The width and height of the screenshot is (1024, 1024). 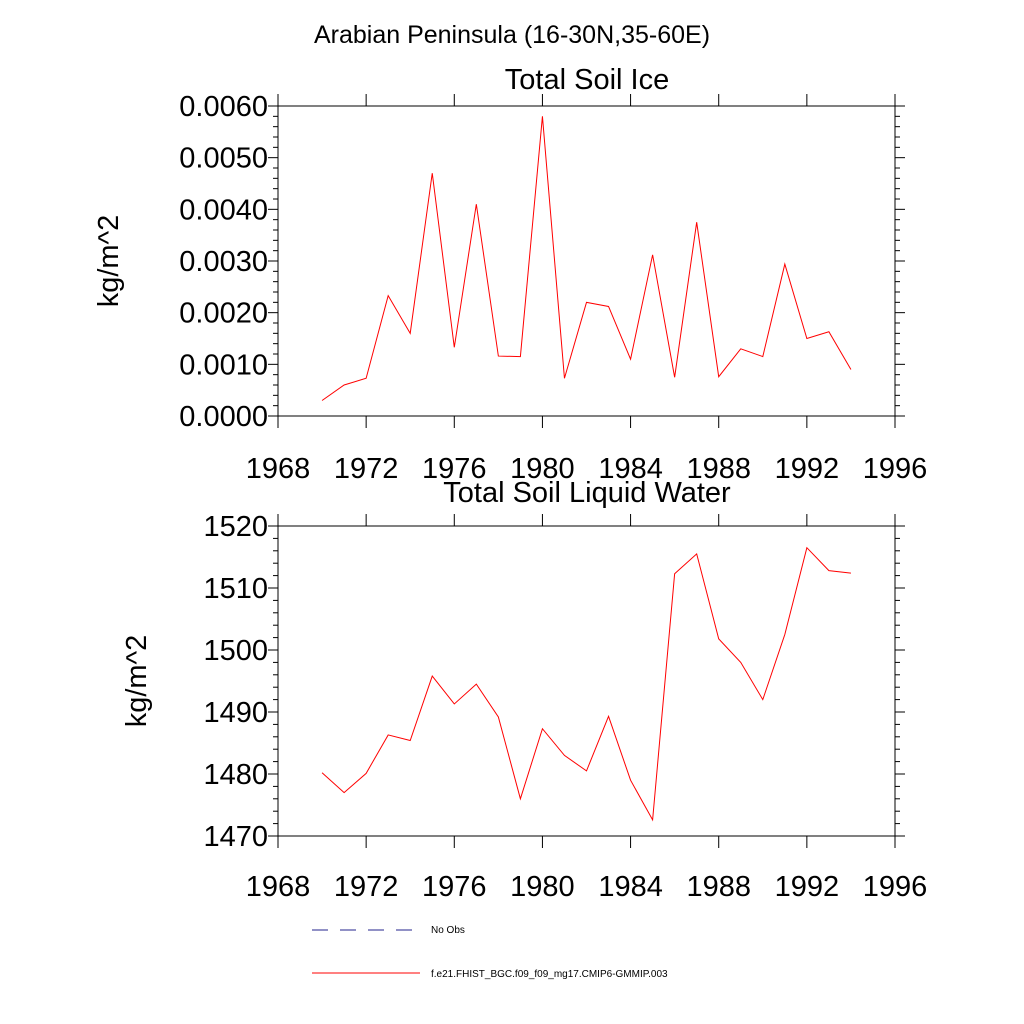 I want to click on y-tick-label: 1500, so click(x=235, y=651).